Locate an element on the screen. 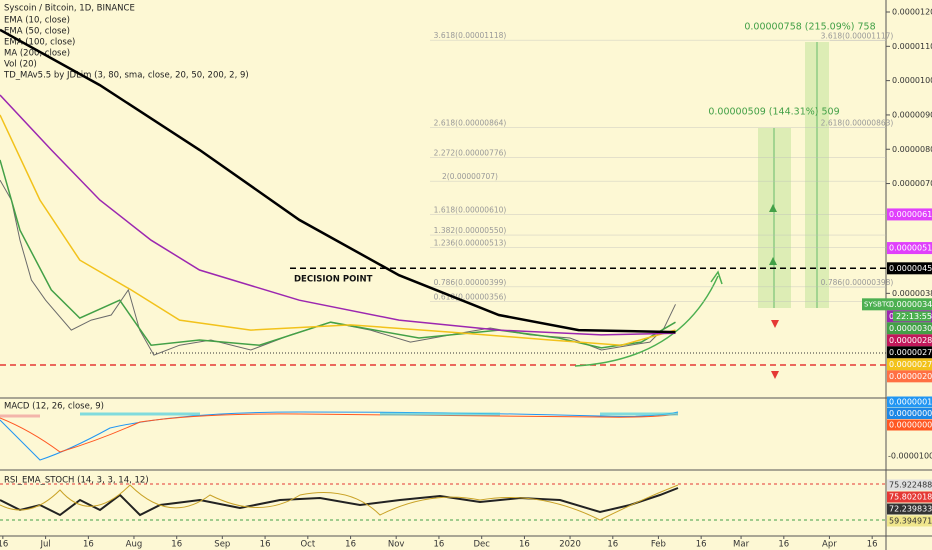 Image resolution: width=932 pixels, height=550 pixels. y-tick-label: 0.00001100 is located at coordinates (912, 46).